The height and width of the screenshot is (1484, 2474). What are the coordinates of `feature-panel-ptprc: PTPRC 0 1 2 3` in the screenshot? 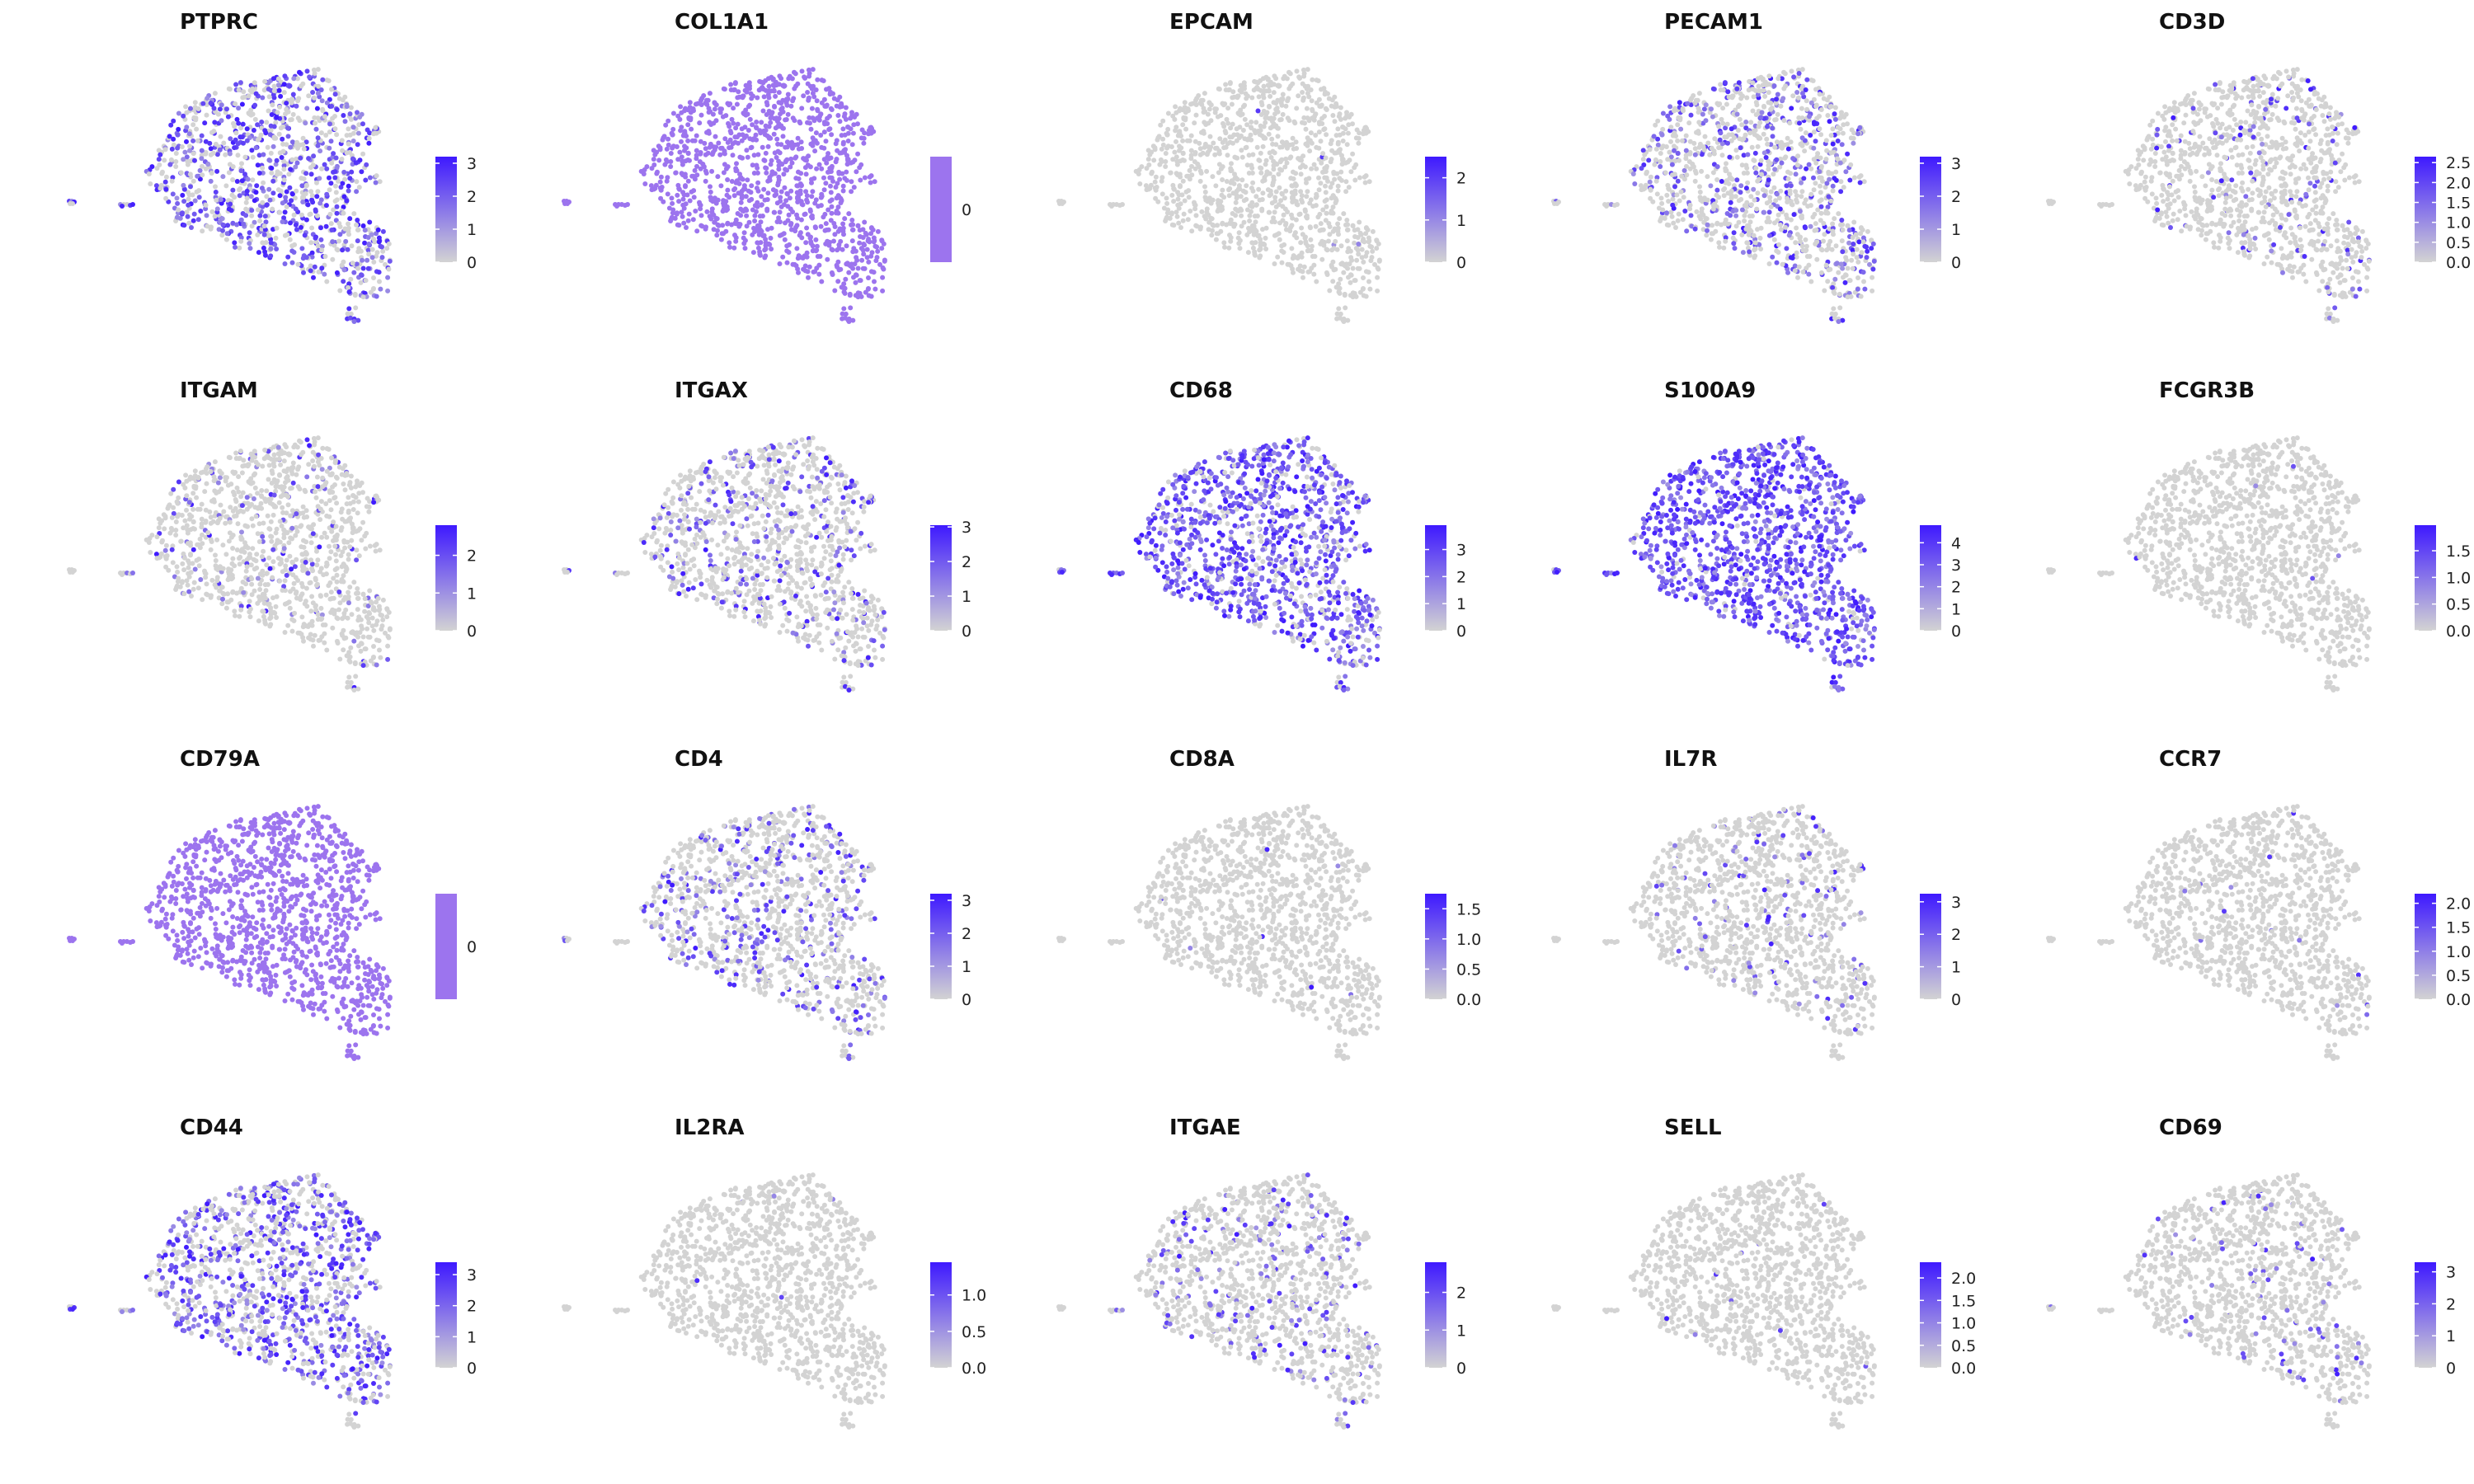 It's located at (247, 184).